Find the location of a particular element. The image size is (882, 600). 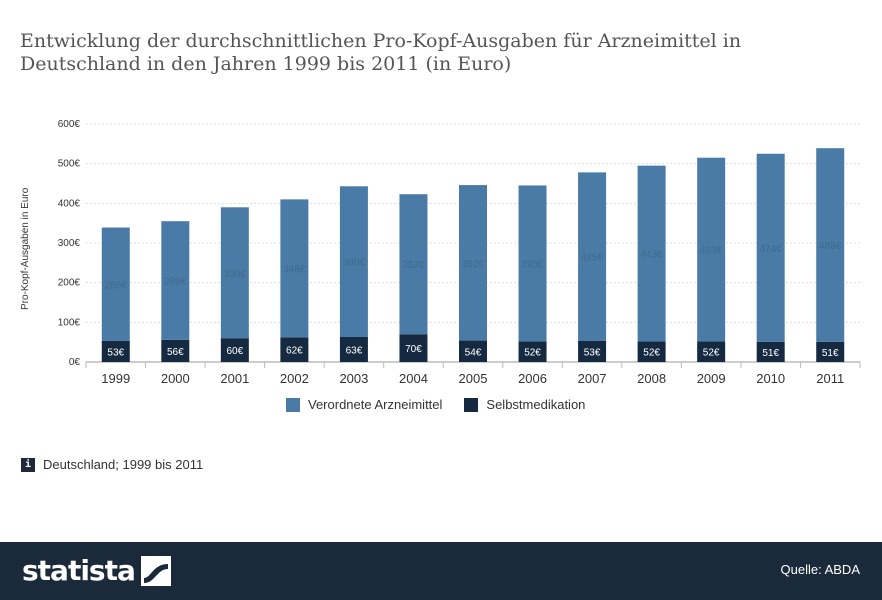

source-label: Quelle: ABDA is located at coordinates (820, 569).